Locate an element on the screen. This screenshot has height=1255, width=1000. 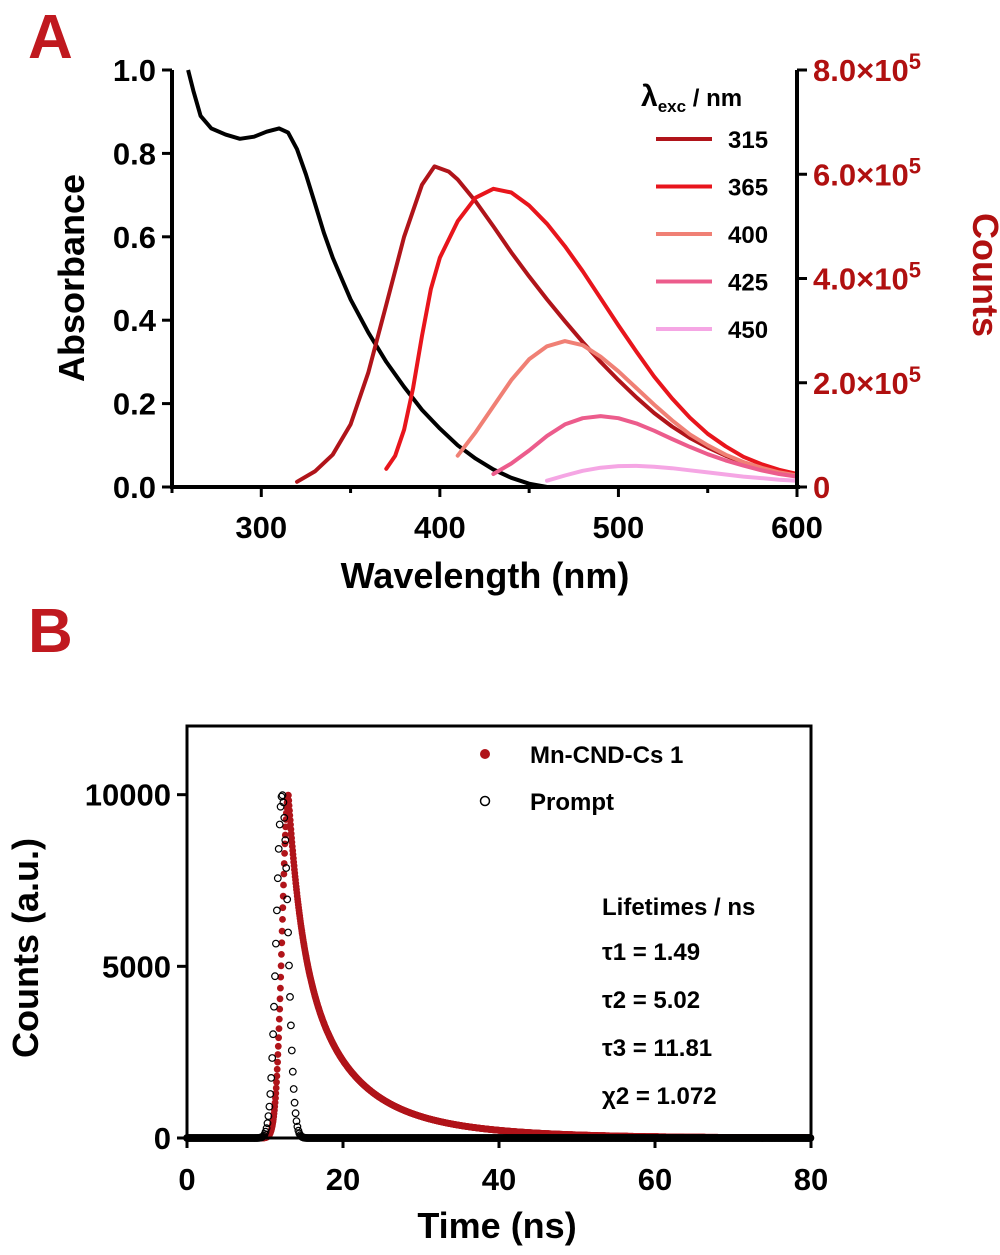
y-tick-label: 0.6 is located at coordinates (134, 237).